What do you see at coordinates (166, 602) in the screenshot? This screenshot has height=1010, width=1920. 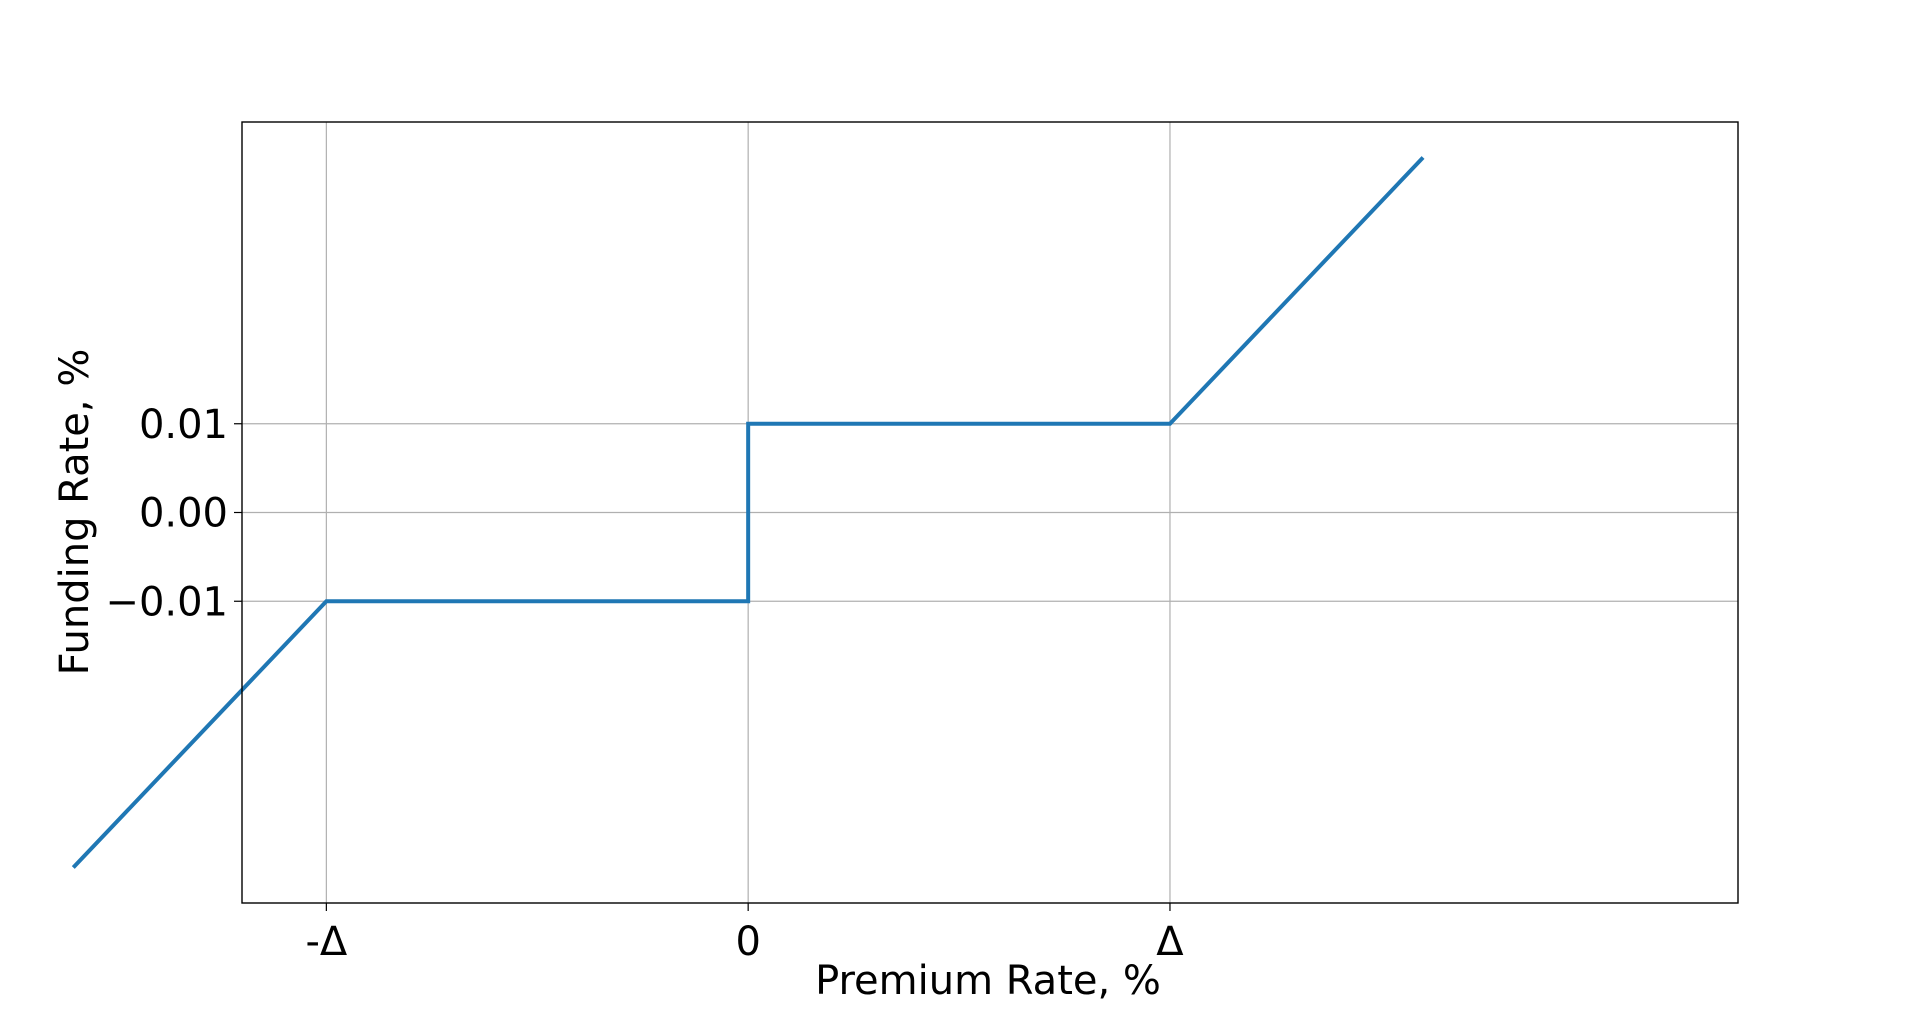 I see `y-tick-label: −0.01` at bounding box center [166, 602].